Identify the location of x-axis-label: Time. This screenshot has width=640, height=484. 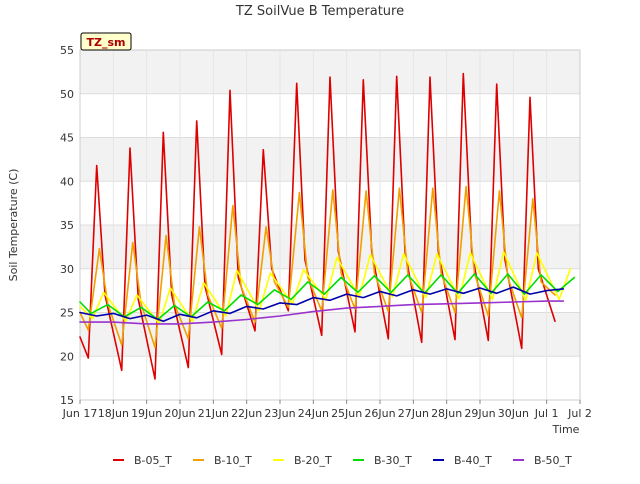
(566, 429).